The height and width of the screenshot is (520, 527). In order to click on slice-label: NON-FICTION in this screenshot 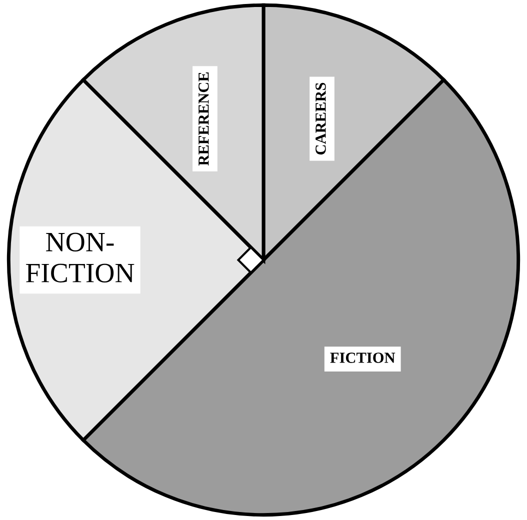, I will do `click(80, 257)`.